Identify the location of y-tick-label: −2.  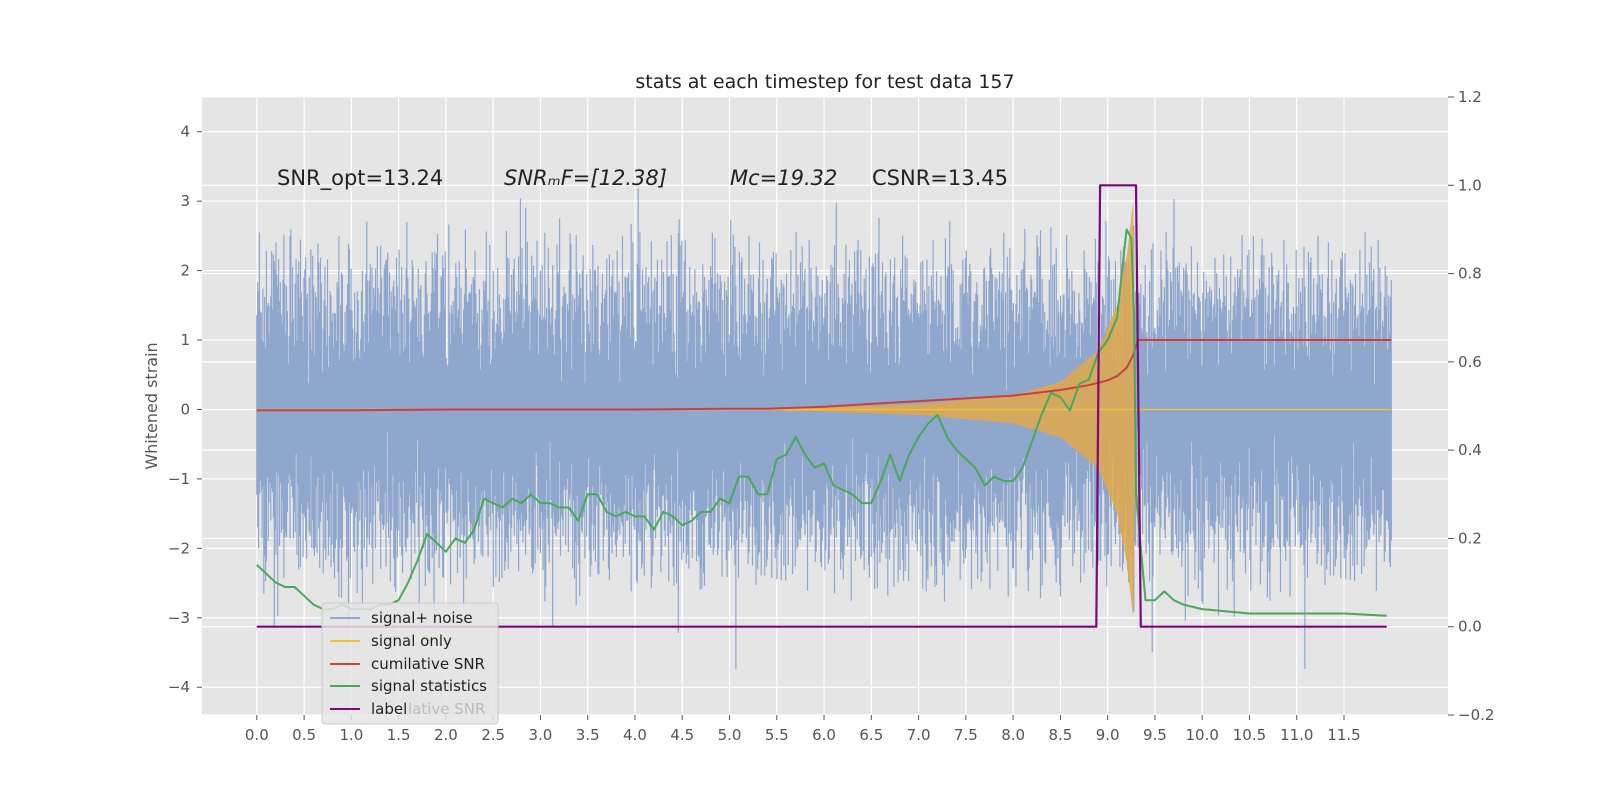
(179, 548).